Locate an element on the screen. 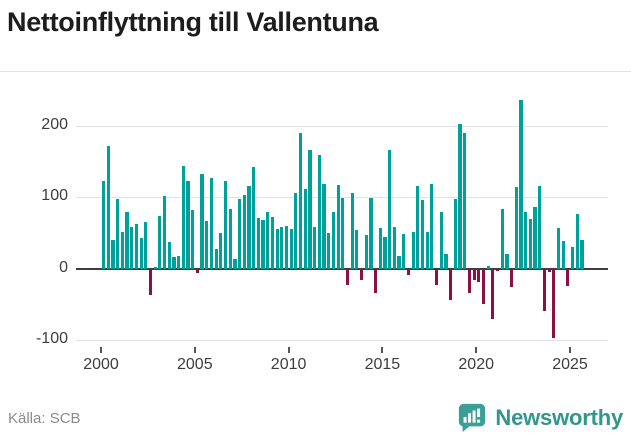  bar-2010-Q2 is located at coordinates (296, 230).